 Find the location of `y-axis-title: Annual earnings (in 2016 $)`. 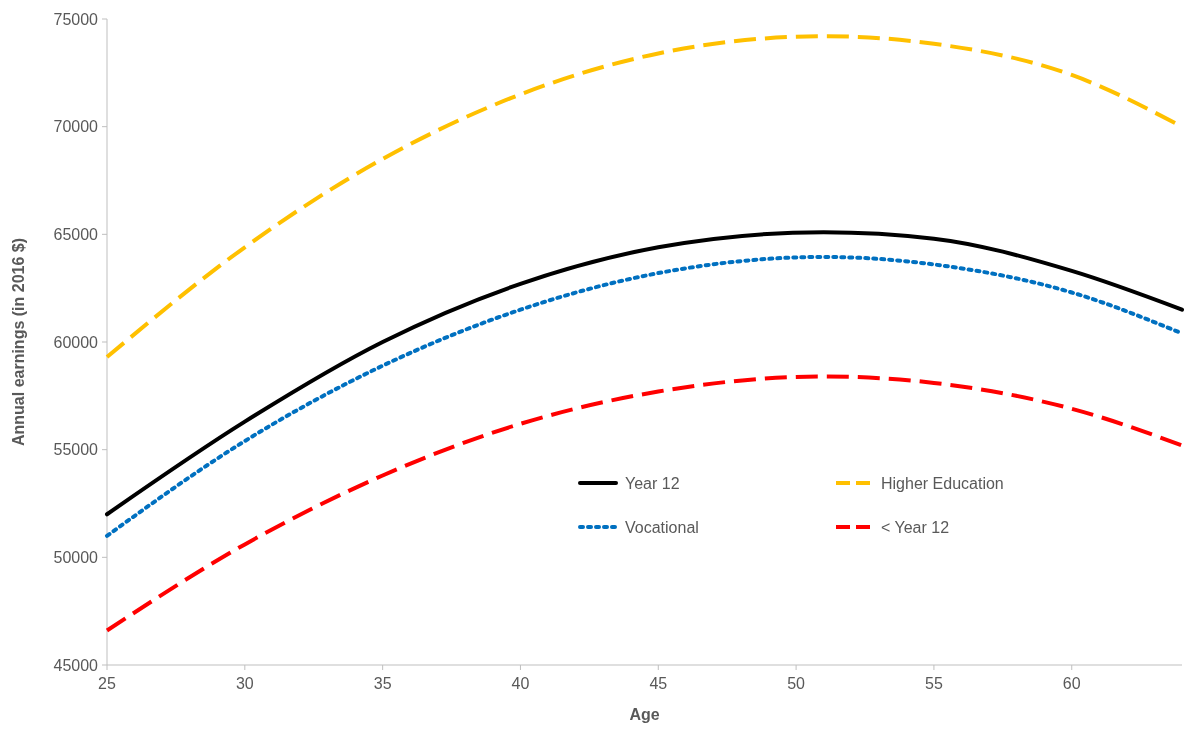

y-axis-title: Annual earnings (in 2016 $) is located at coordinates (18, 342).